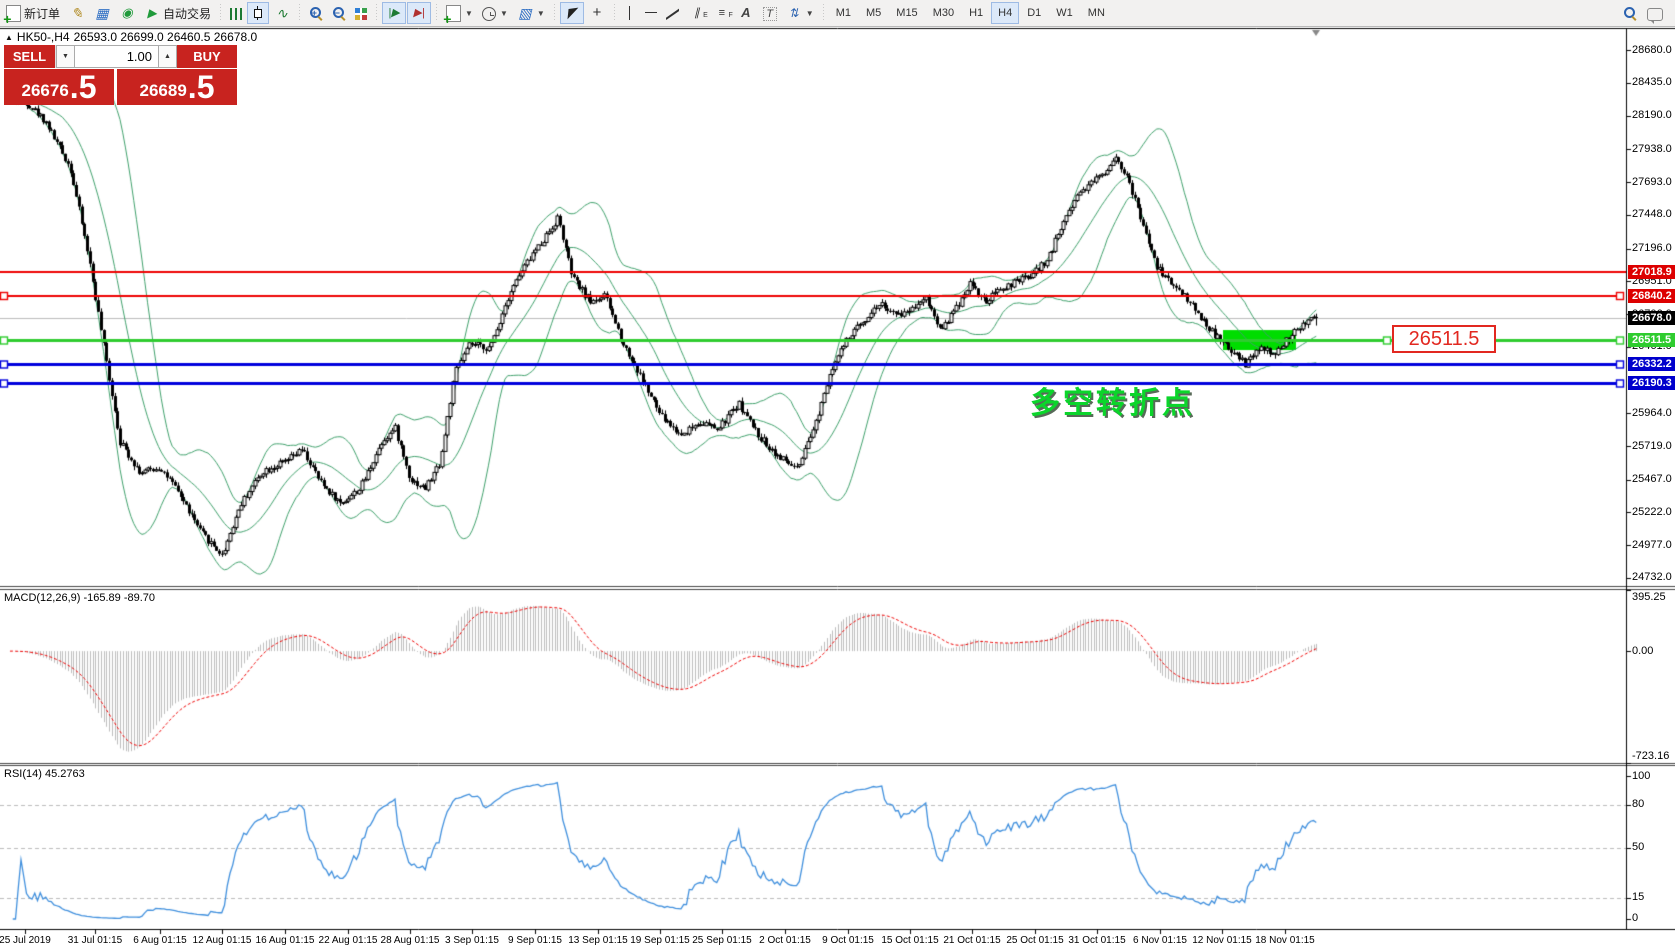  I want to click on vertical-line-icon, so click(629, 13).